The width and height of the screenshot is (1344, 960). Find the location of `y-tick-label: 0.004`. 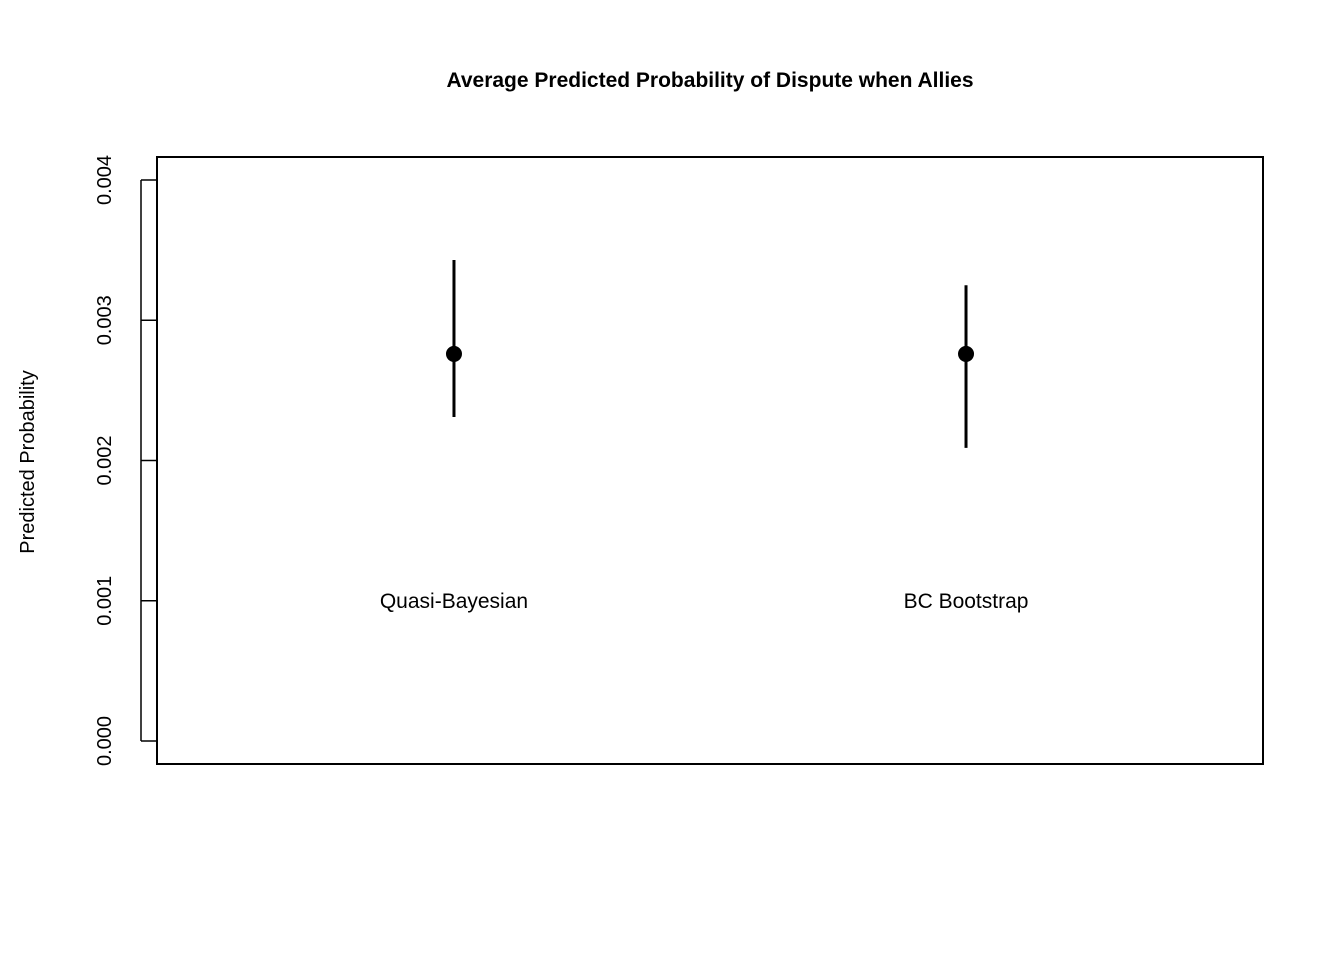

y-tick-label: 0.004 is located at coordinates (105, 180).